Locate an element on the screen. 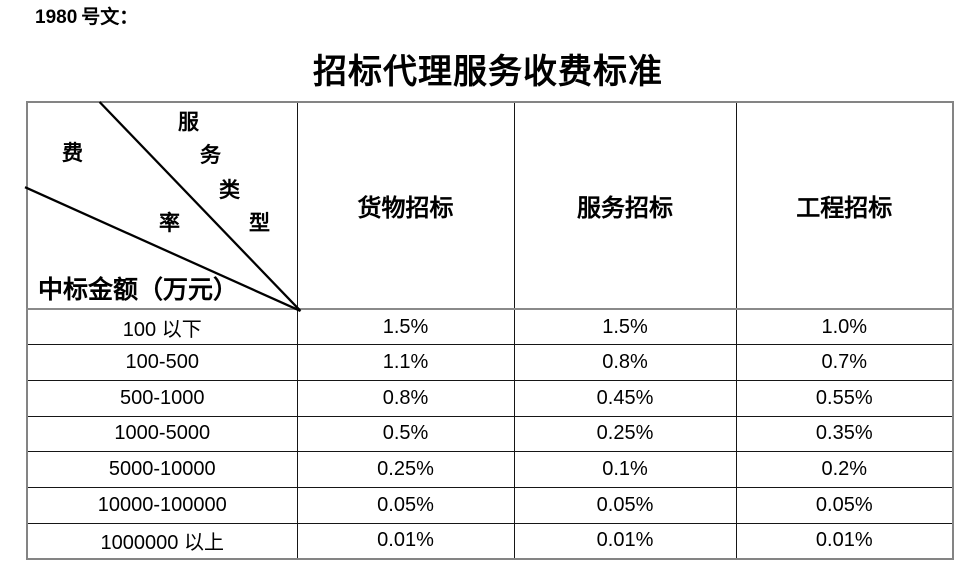 The height and width of the screenshot is (581, 976). table-row: 1000000 以上 0.01% 0.01% 0.01% is located at coordinates (490, 541).